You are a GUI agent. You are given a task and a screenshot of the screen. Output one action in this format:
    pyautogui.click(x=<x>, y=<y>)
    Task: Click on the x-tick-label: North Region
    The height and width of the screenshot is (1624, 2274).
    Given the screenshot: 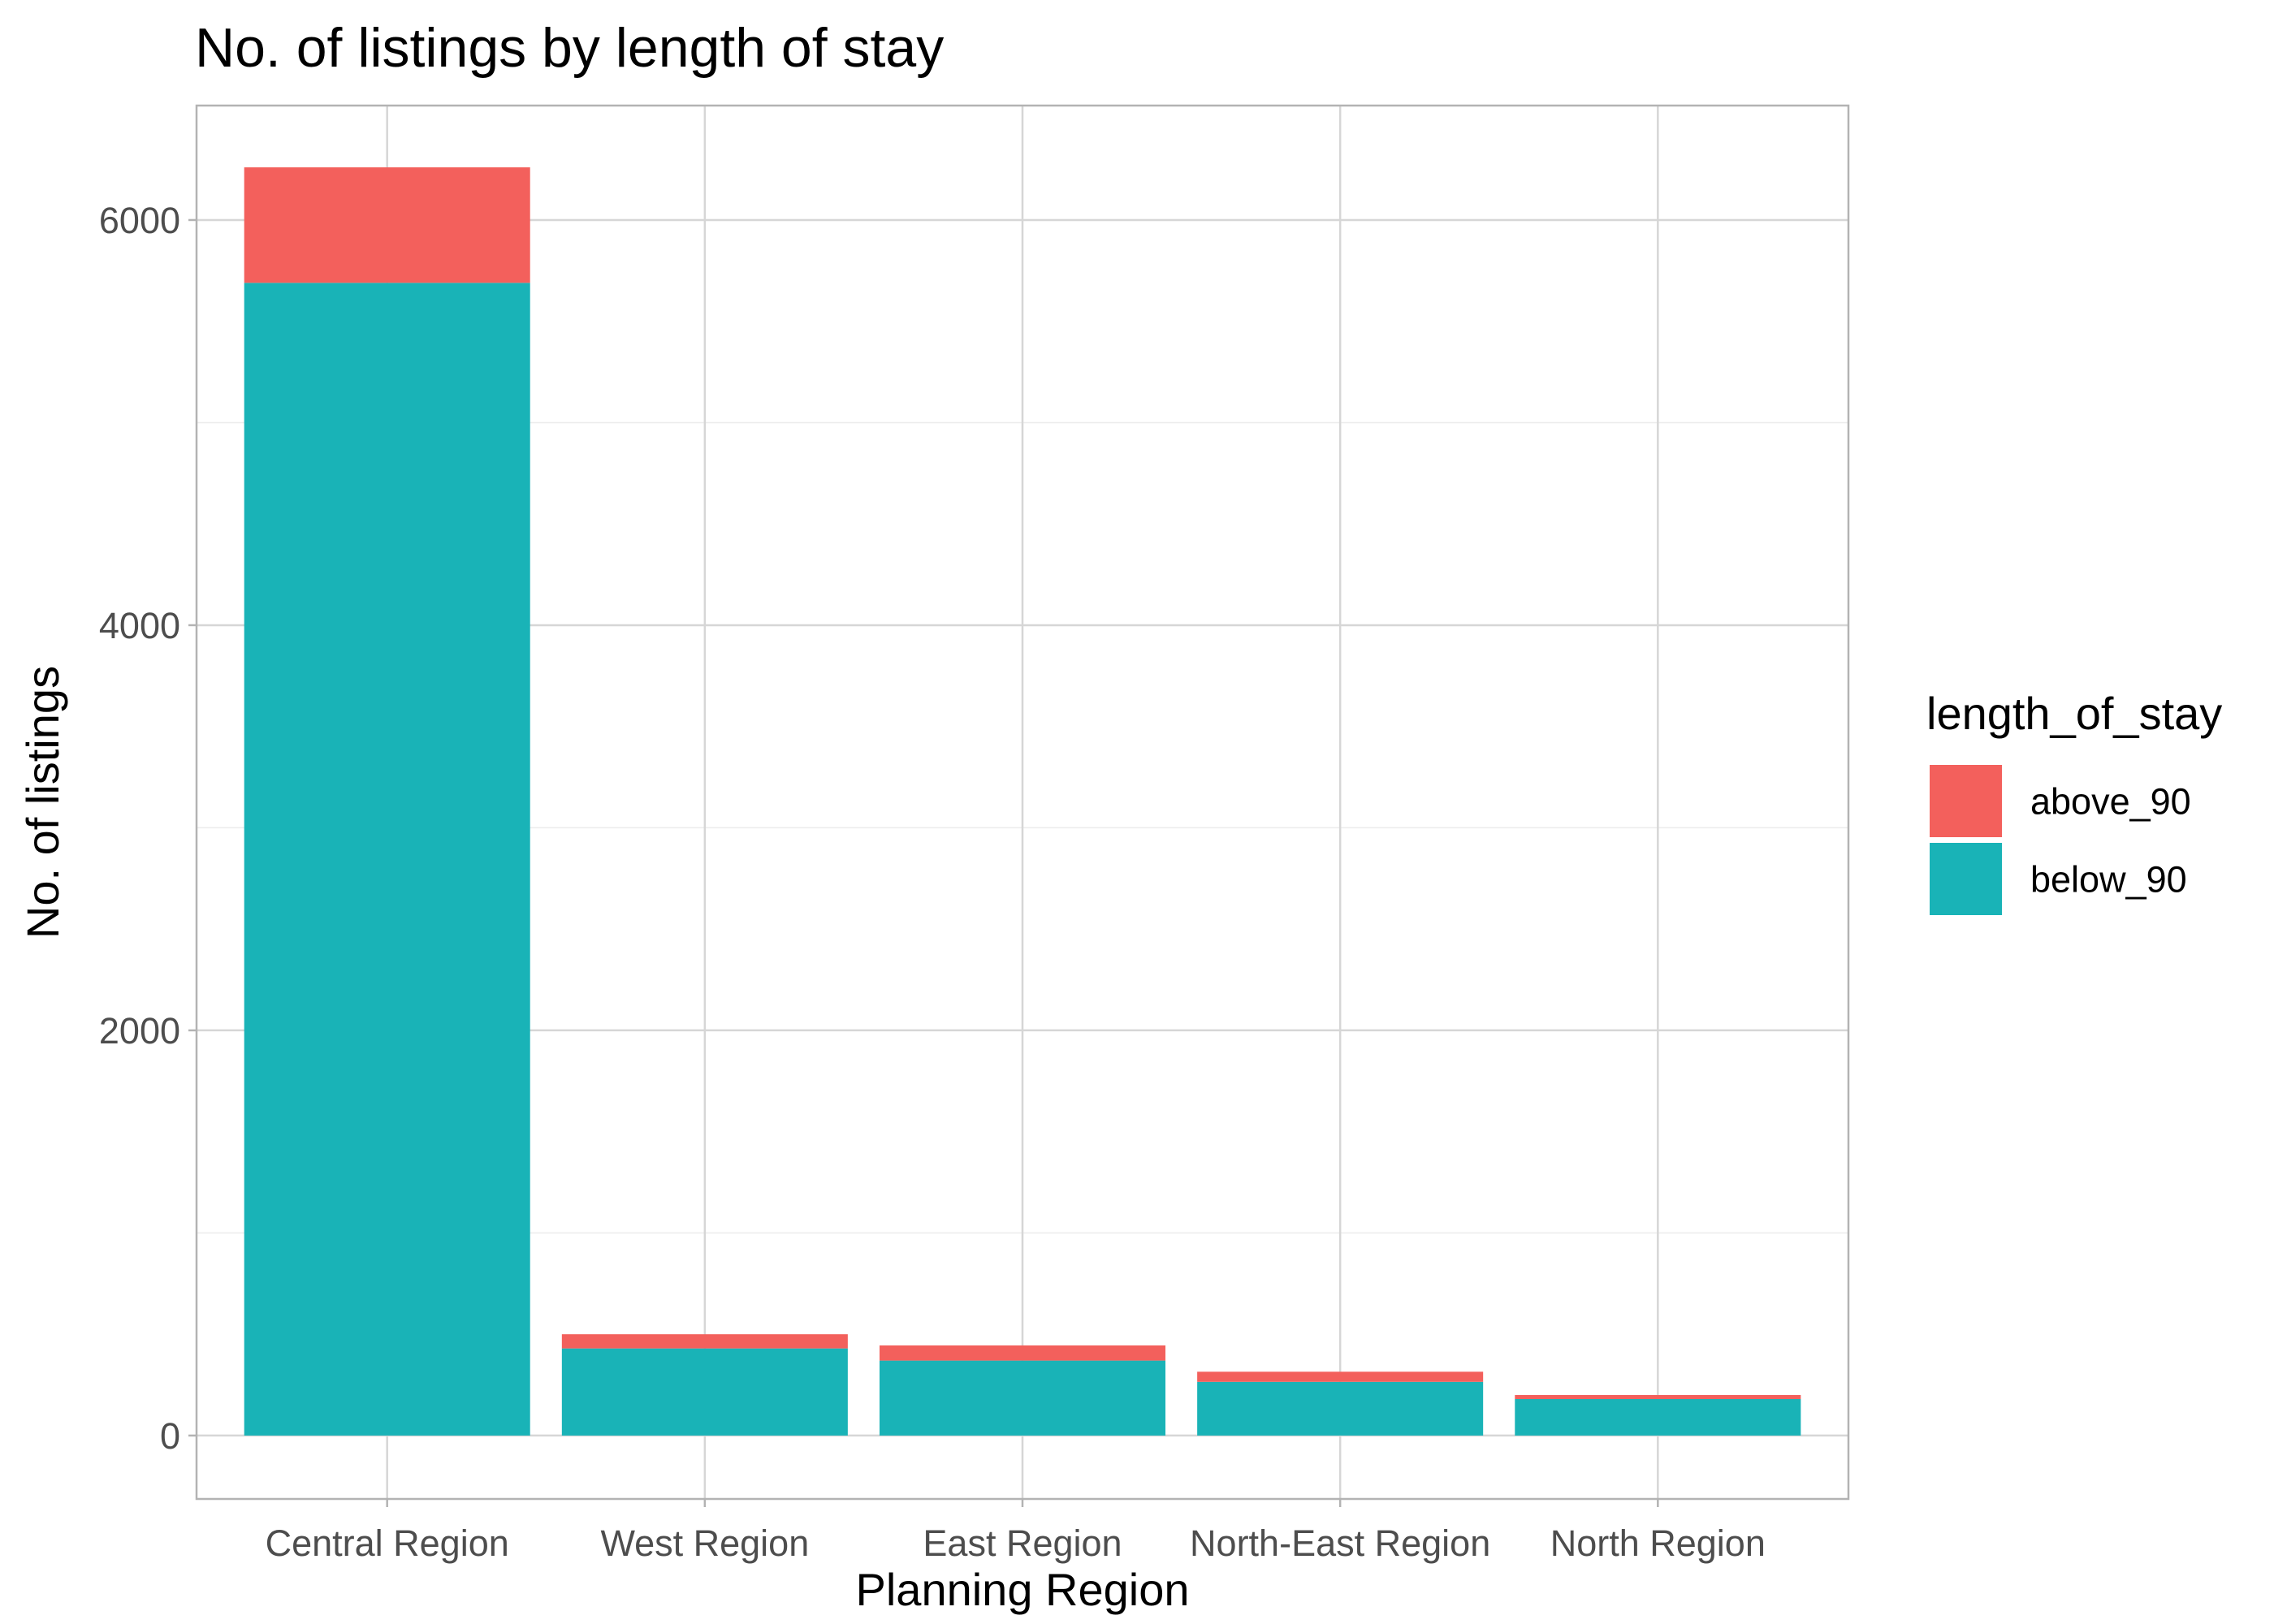 What is the action you would take?
    pyautogui.click(x=1658, y=1543)
    